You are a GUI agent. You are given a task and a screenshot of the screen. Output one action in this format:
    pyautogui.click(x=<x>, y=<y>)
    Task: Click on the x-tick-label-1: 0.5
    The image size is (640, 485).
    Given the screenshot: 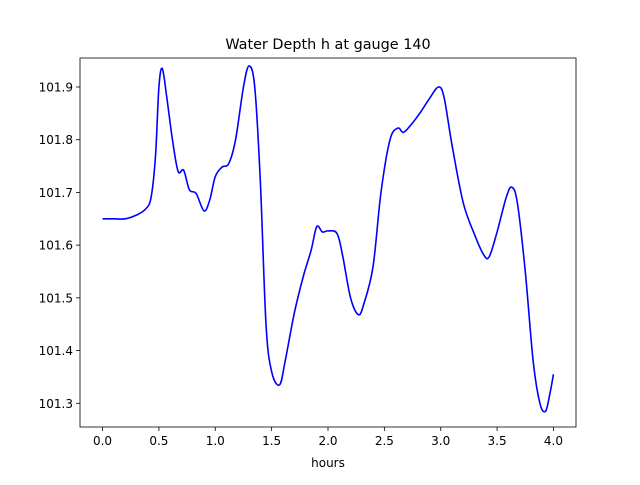 What is the action you would take?
    pyautogui.click(x=158, y=441)
    